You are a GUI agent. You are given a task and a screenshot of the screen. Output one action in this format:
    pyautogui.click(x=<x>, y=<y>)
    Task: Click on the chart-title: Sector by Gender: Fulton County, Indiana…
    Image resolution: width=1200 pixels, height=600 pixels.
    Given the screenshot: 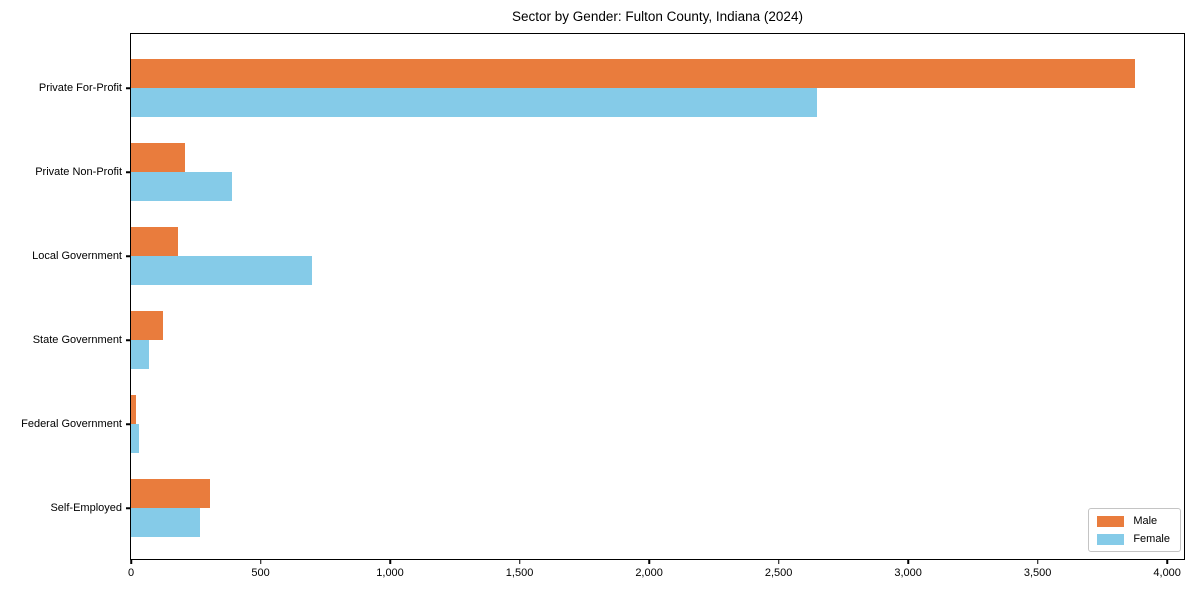 What is the action you would take?
    pyautogui.click(x=657, y=16)
    